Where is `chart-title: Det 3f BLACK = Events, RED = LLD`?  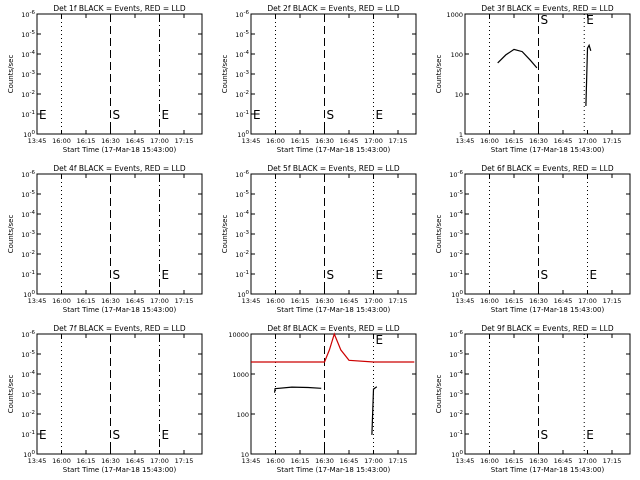
chart-title: Det 3f BLACK = Events, RED = LLD is located at coordinates (547, 8).